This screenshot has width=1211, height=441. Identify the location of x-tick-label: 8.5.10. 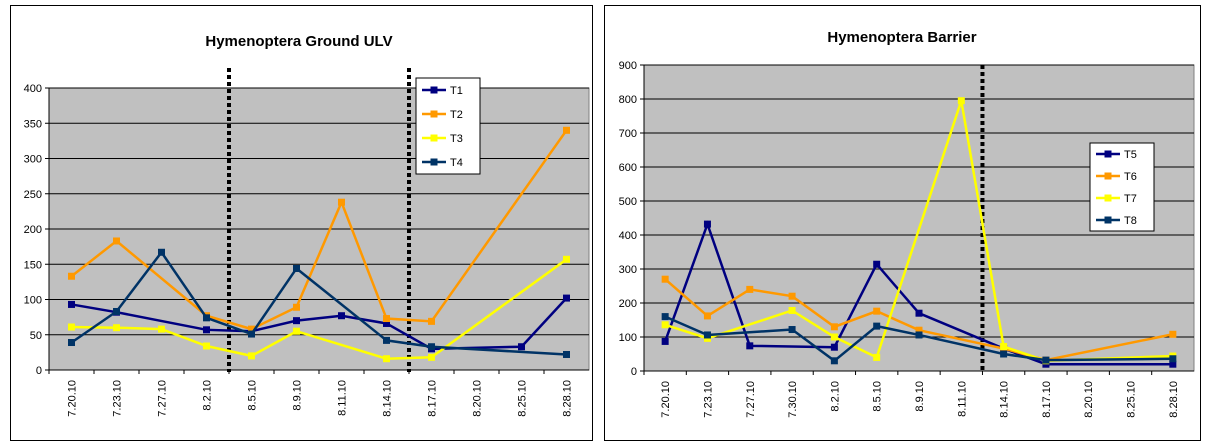
(253, 395).